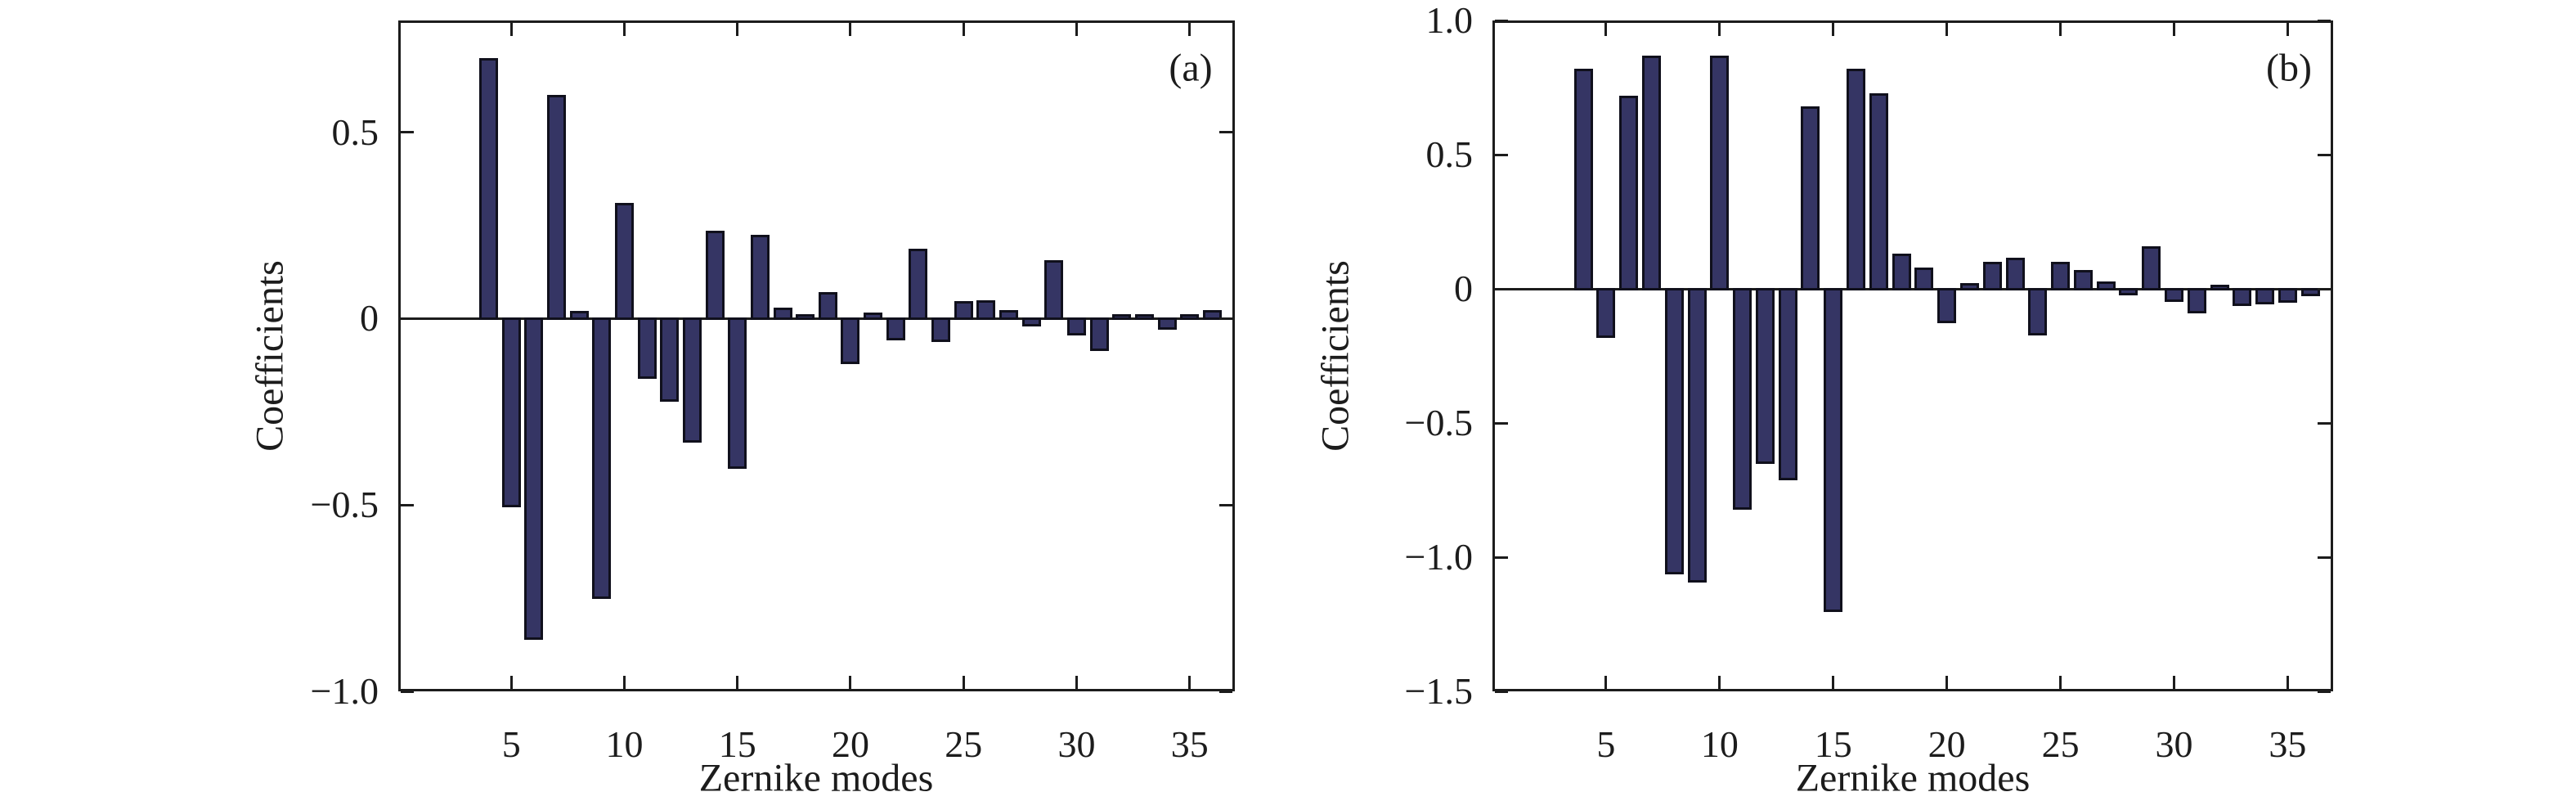 This screenshot has width=2576, height=801. I want to click on panel-b-x-tick-label-5: 5, so click(1606, 744).